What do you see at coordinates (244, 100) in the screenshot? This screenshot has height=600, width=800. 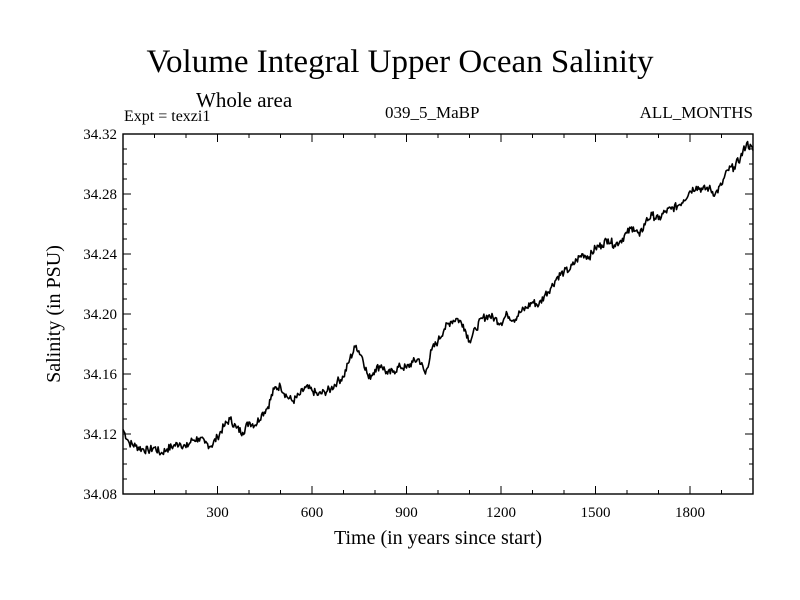 I see `chart-subtitle: Whole area` at bounding box center [244, 100].